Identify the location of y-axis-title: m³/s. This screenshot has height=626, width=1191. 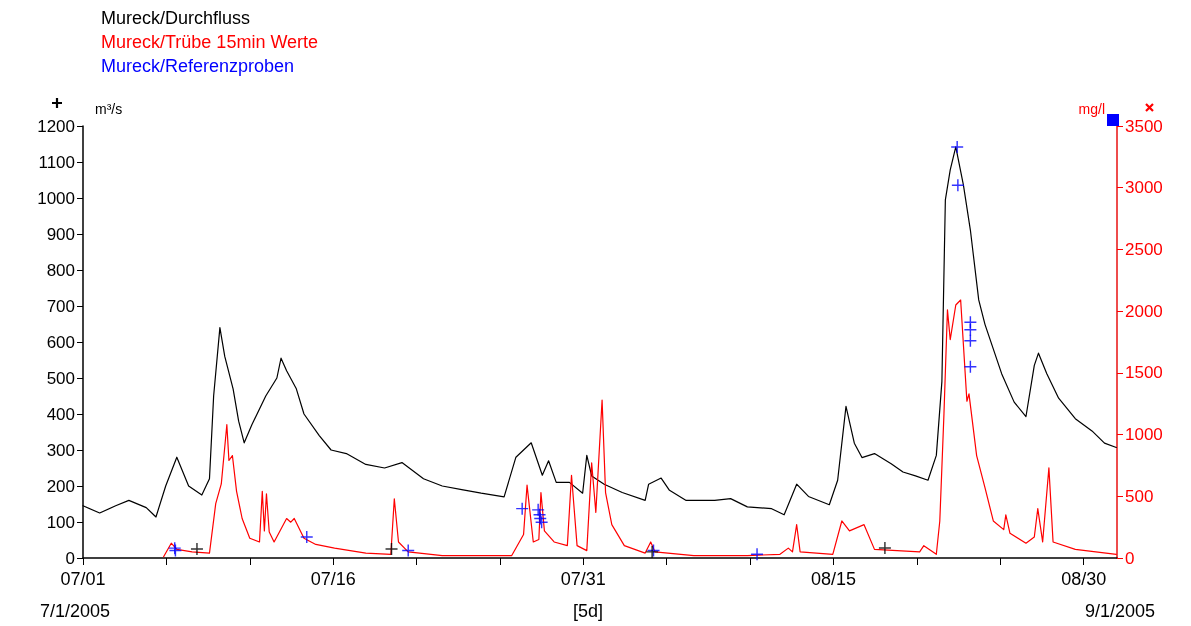
(109, 109).